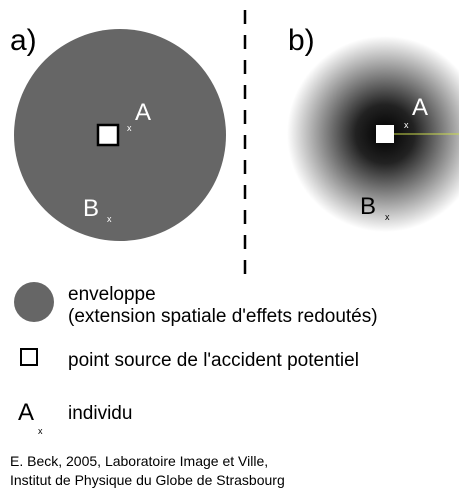 The height and width of the screenshot is (490, 459). I want to click on panel-label: a), so click(23, 40).